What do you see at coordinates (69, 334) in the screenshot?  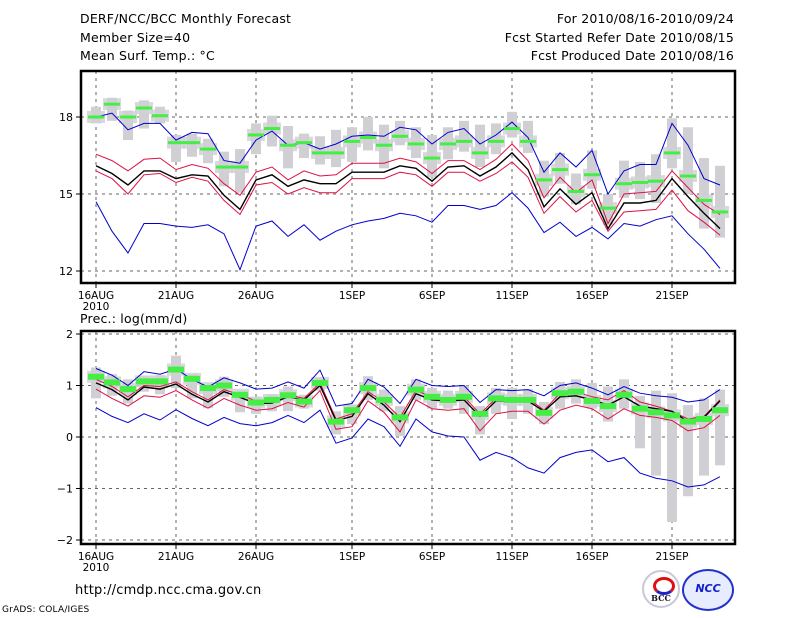 I see `y-tick-label: 2` at bounding box center [69, 334].